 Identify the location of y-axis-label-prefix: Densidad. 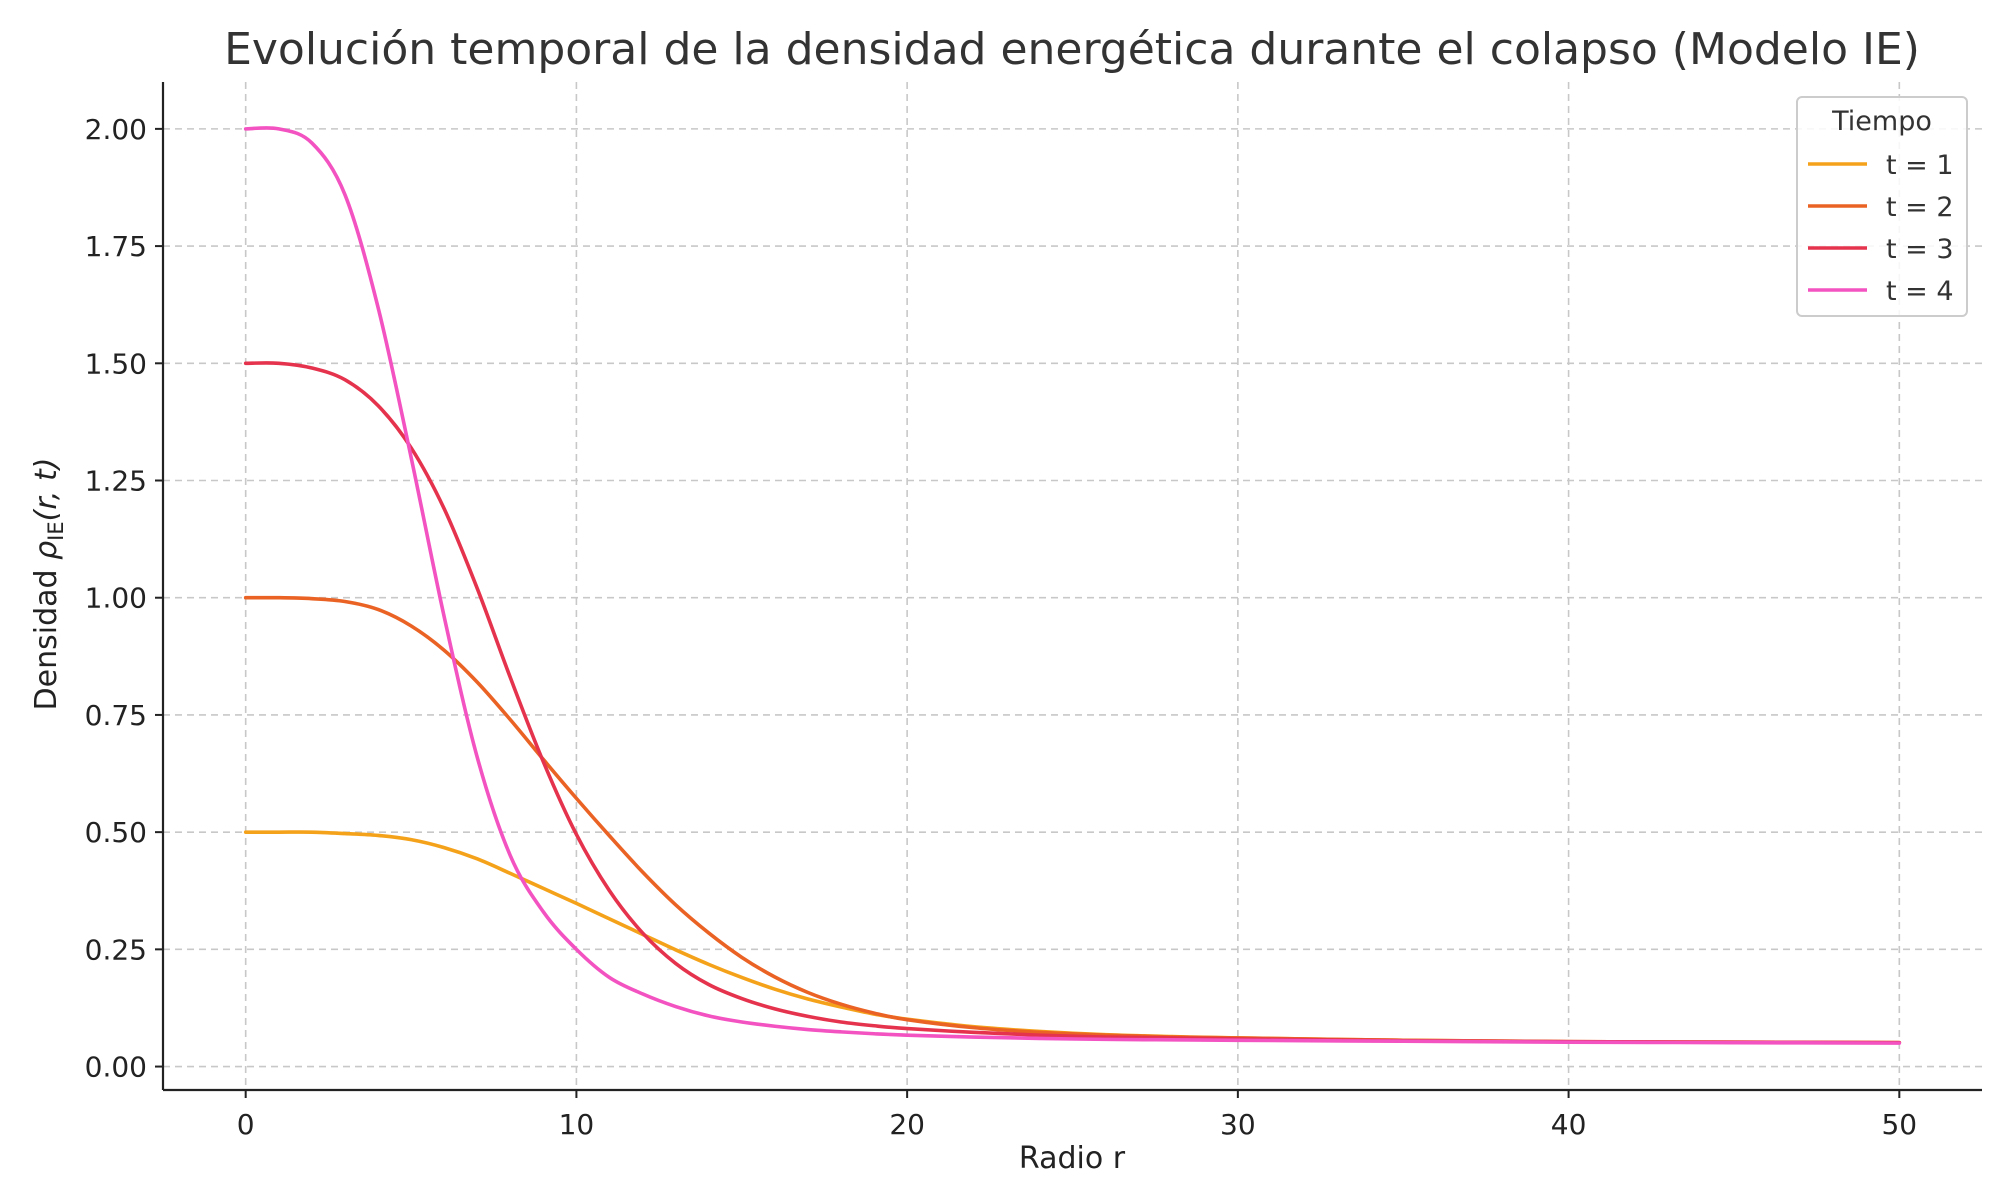
(46, 635).